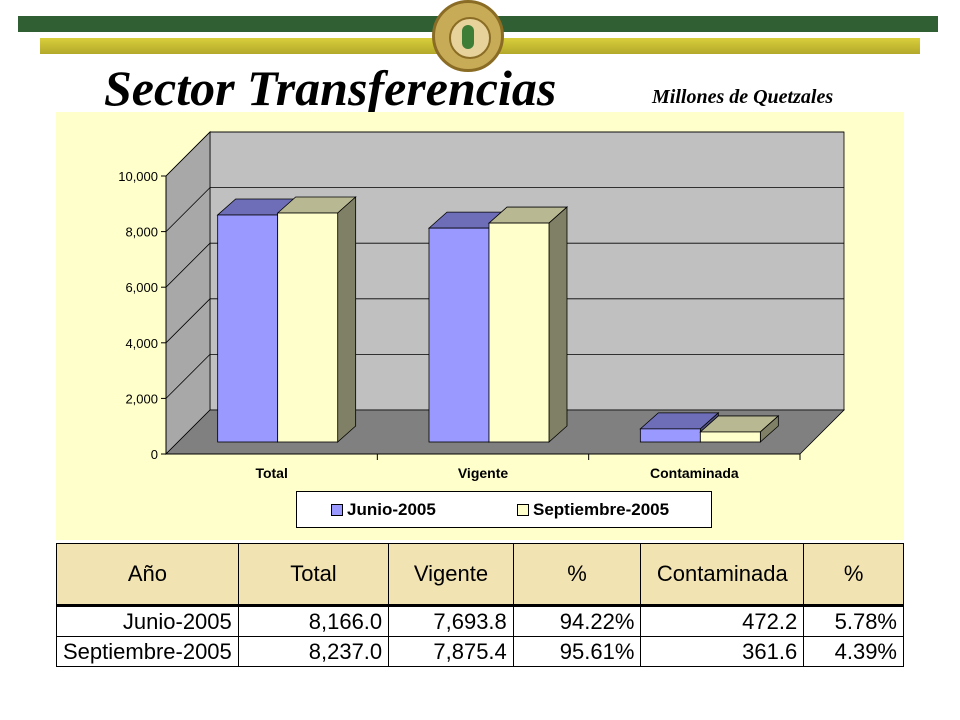 The height and width of the screenshot is (720, 960). What do you see at coordinates (601, 509) in the screenshot?
I see `legend-label-septiembre: Septiembre-2005` at bounding box center [601, 509].